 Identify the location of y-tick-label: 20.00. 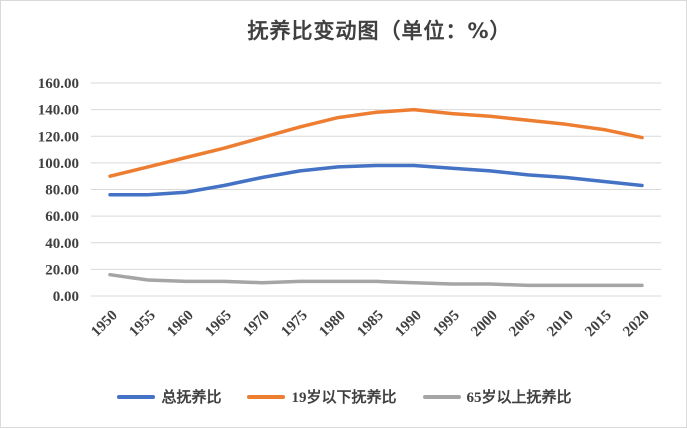
(62, 270).